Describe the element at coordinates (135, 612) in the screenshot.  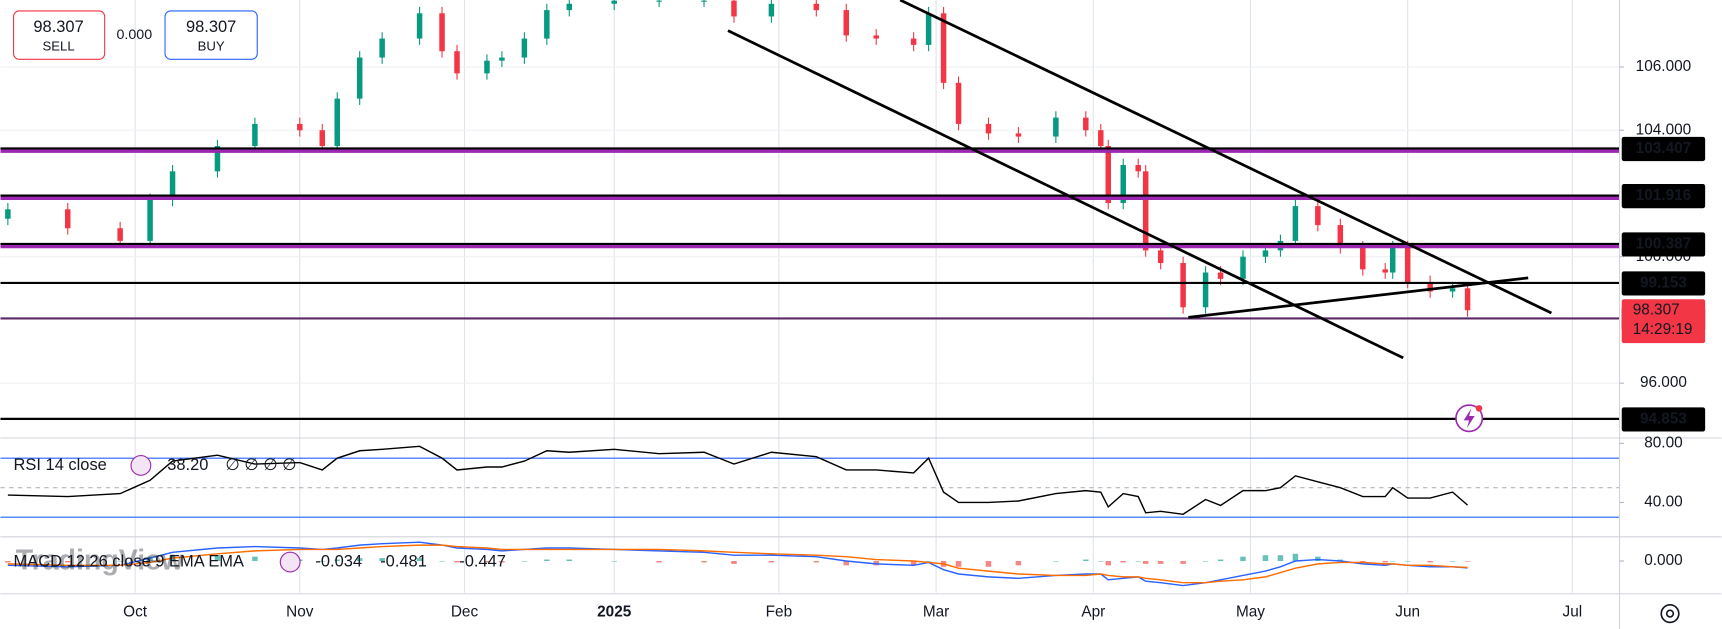
I see `x-tick-label: Oct` at that location.